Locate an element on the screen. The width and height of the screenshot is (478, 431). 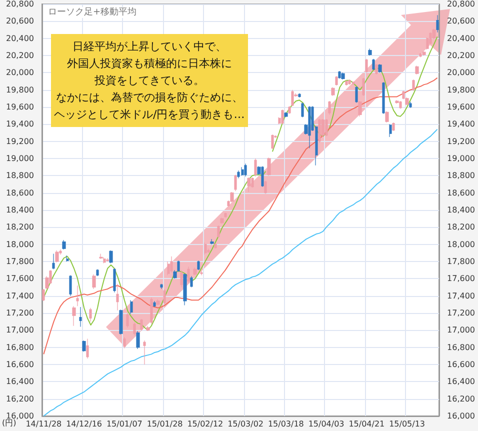
y2-tick-label: 20,000 is located at coordinates (461, 73).